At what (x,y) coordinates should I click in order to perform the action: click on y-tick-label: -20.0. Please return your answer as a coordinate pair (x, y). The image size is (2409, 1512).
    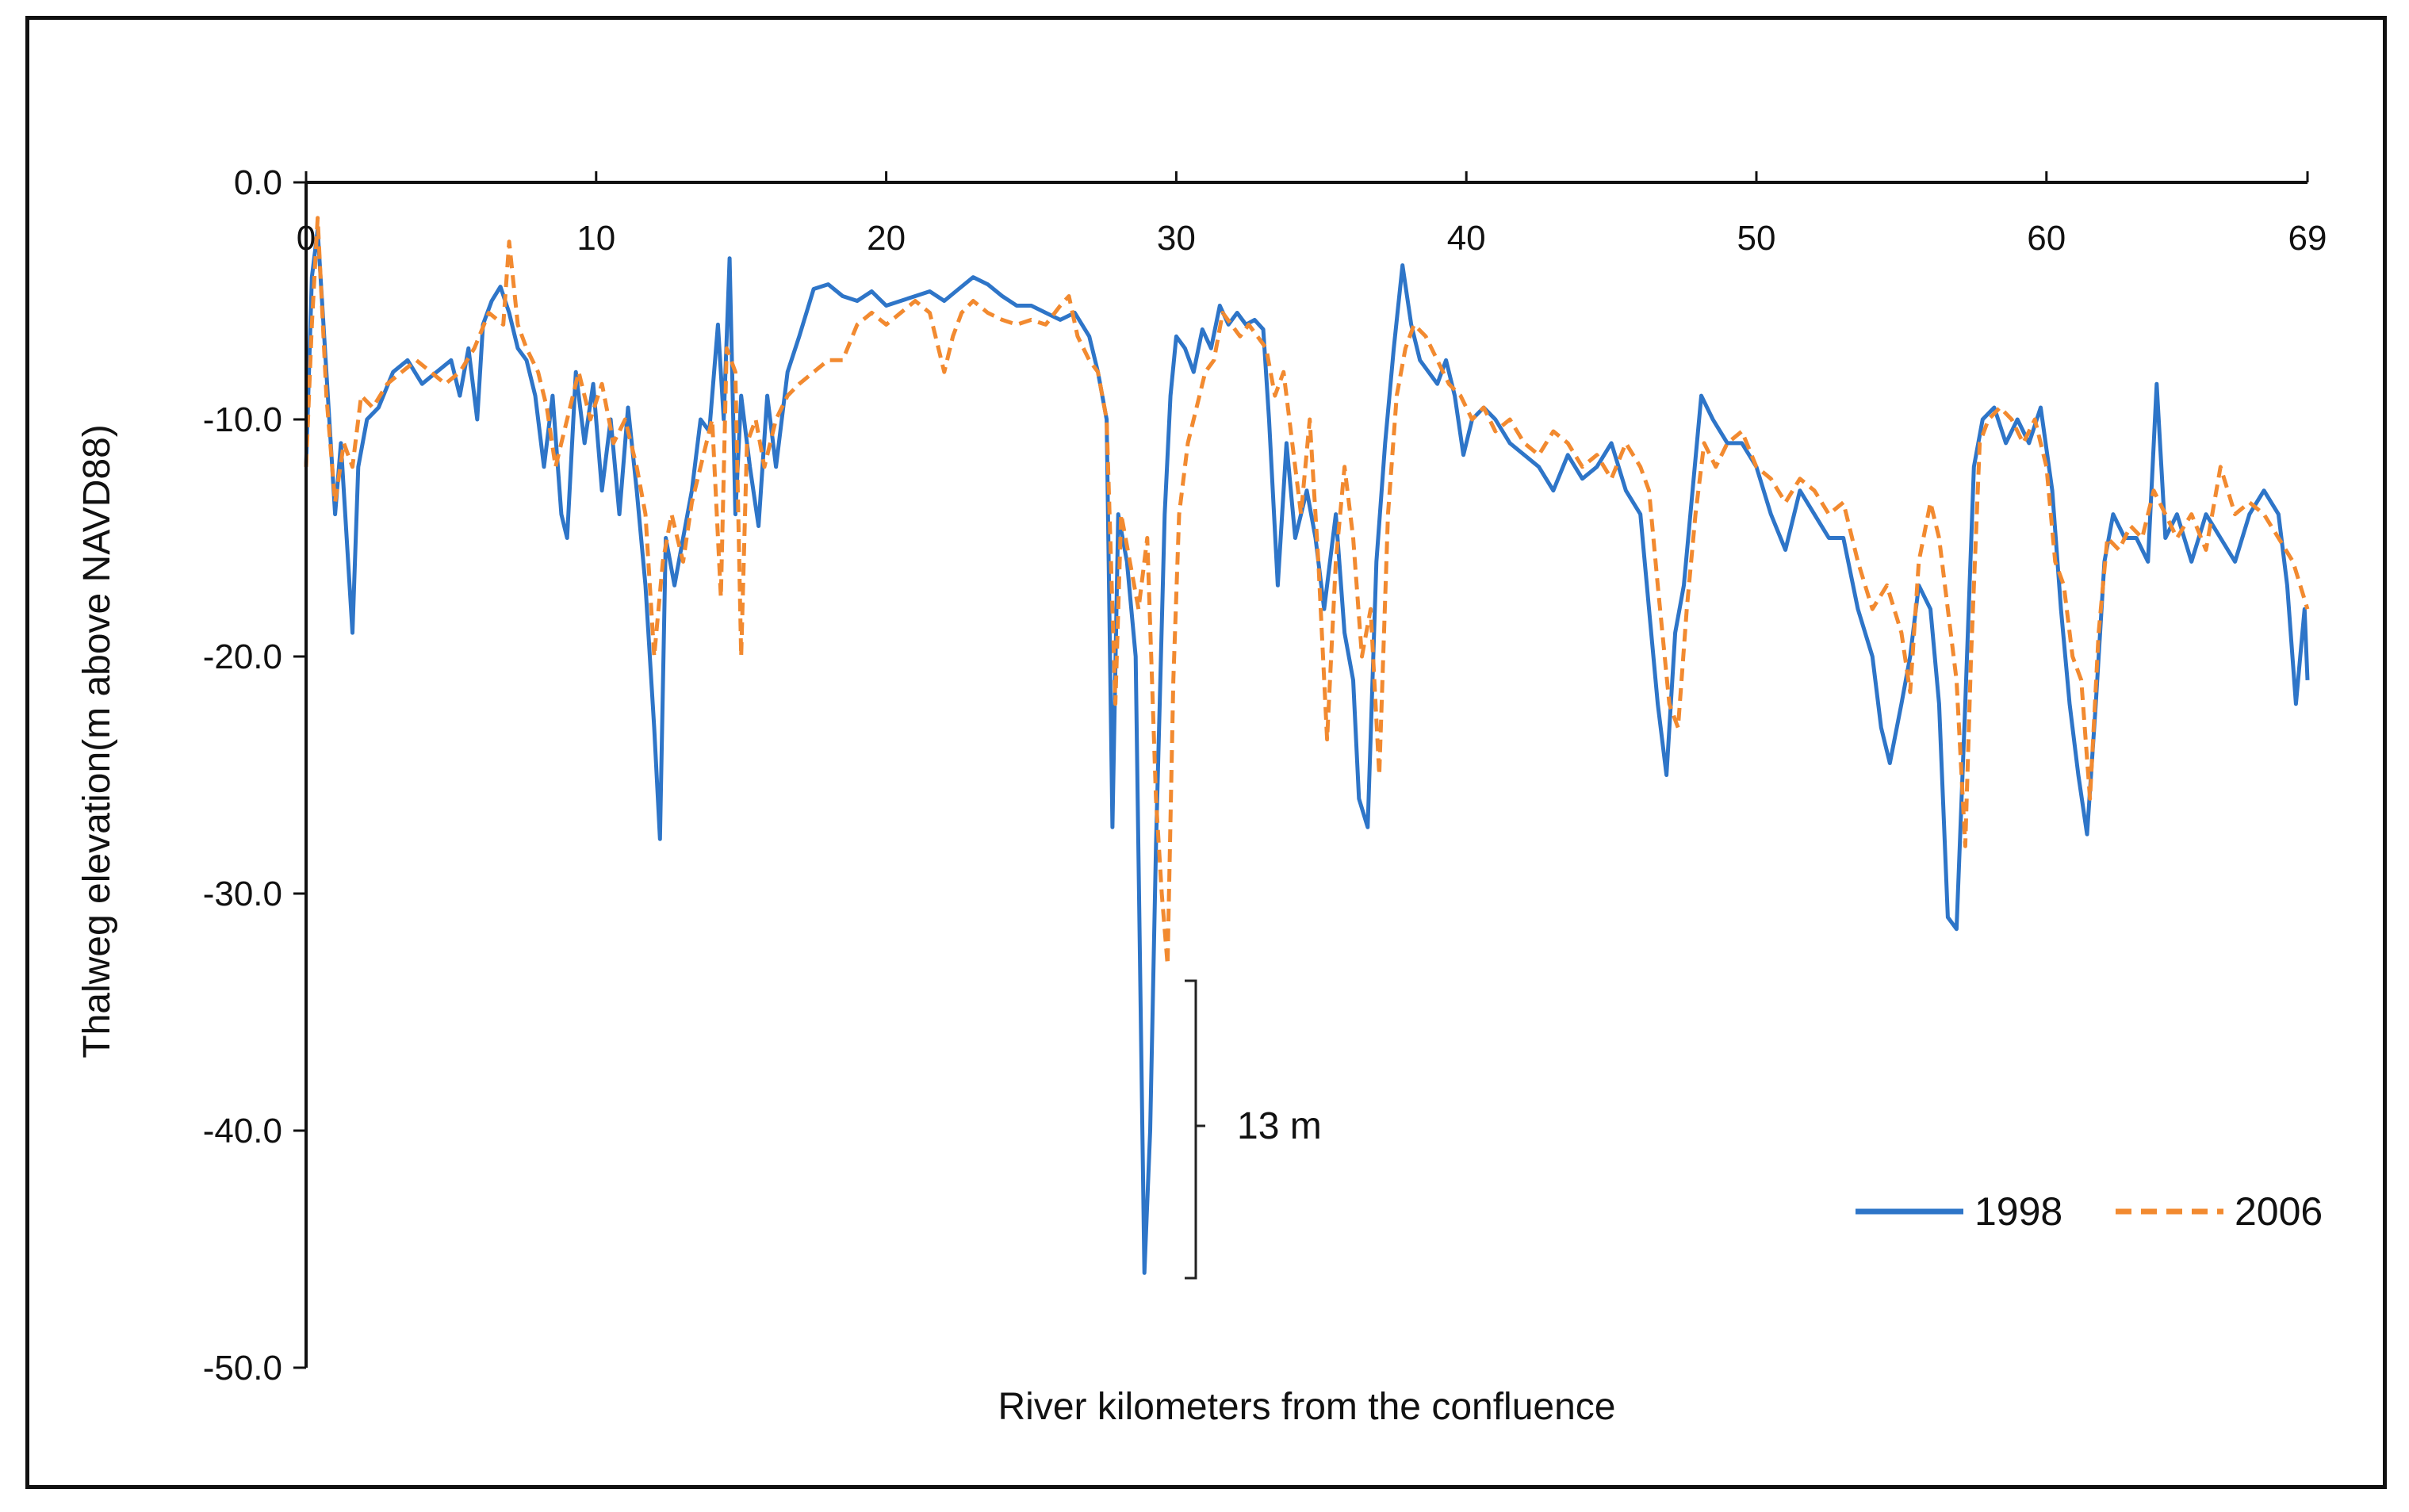
    Looking at the image, I should click on (243, 656).